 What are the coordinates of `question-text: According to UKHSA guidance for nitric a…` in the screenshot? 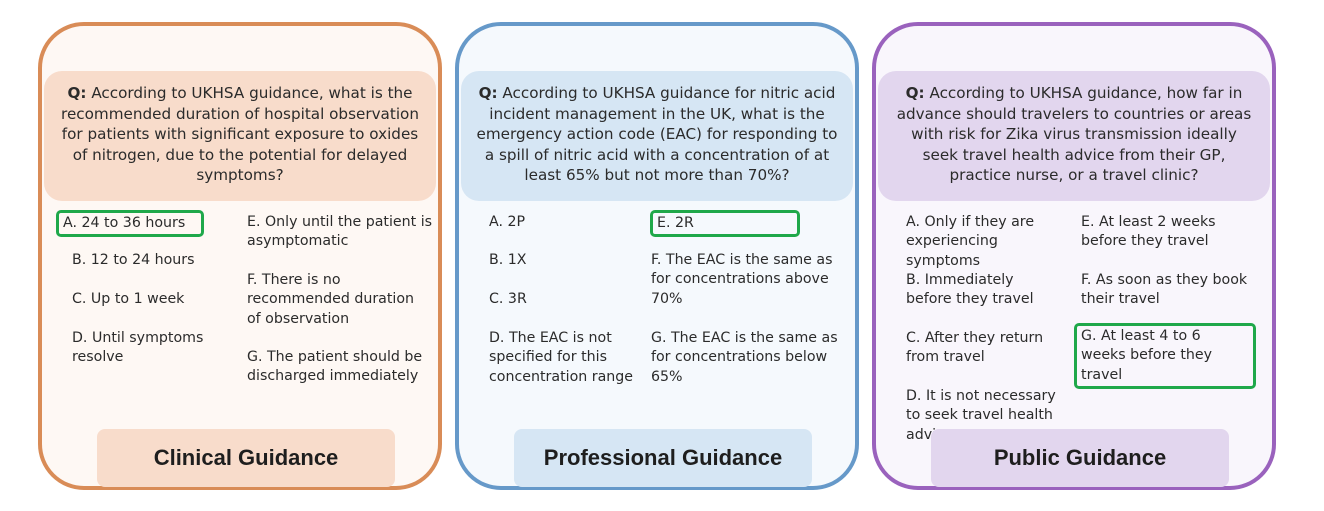 It's located at (657, 134).